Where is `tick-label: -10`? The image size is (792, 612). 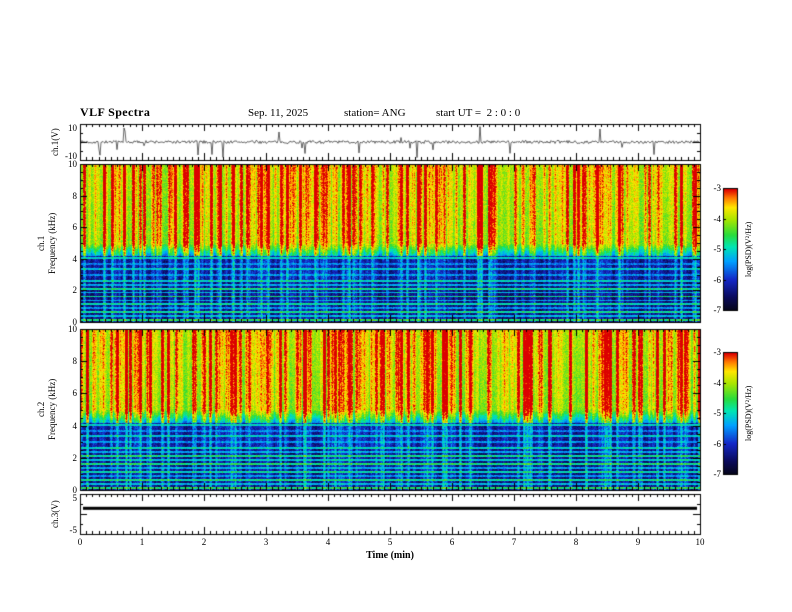
tick-label: -10 is located at coordinates (71, 156).